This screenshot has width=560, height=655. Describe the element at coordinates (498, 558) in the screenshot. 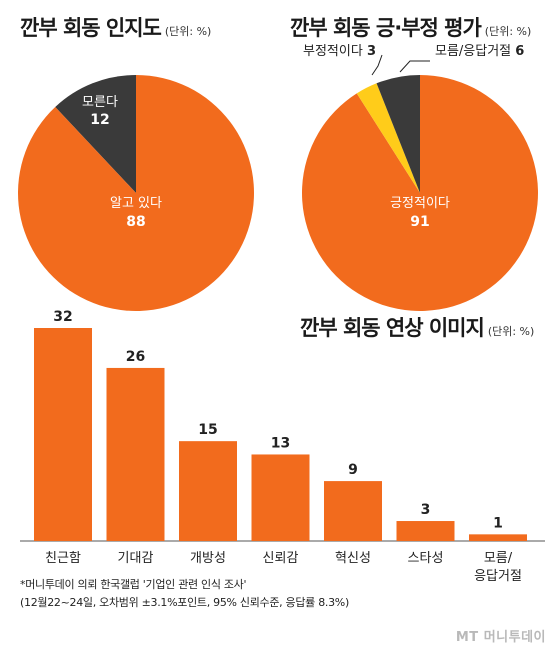

I see `bar-category-7: 모름/` at that location.